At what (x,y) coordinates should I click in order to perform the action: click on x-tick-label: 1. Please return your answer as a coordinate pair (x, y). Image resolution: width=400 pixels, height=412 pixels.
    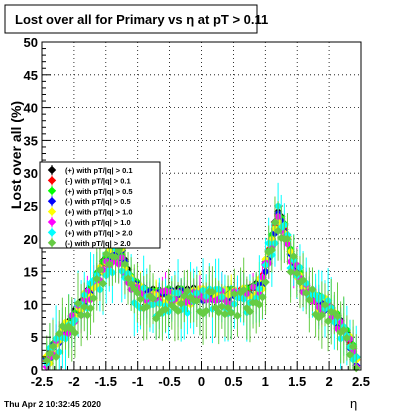
    Looking at the image, I should click on (265, 381).